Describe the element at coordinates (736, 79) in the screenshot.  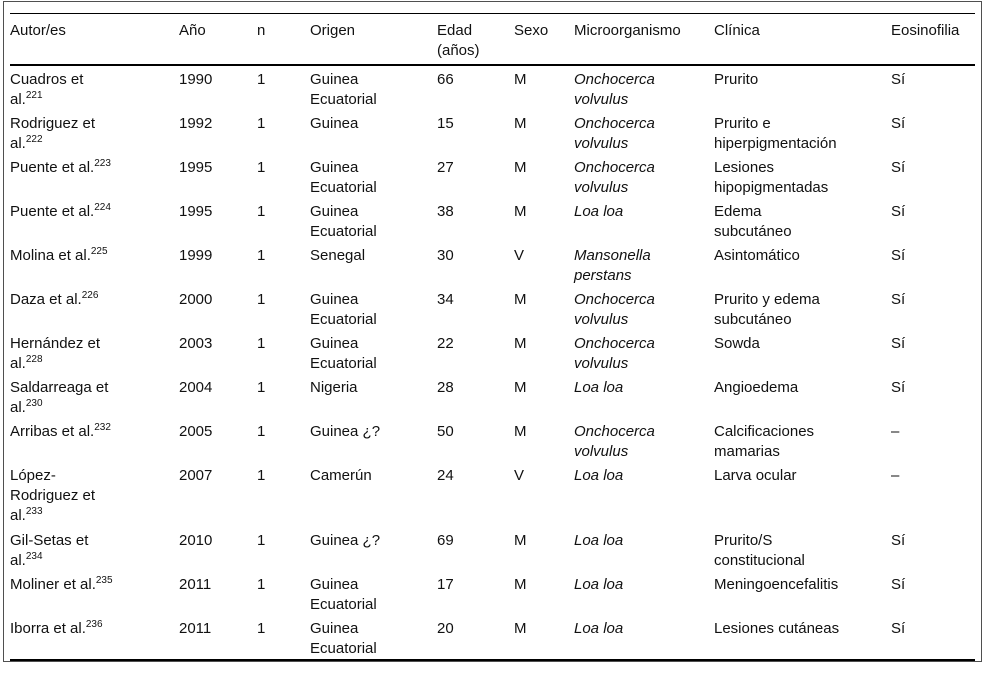
I see `cell-clinica: Prurito` at that location.